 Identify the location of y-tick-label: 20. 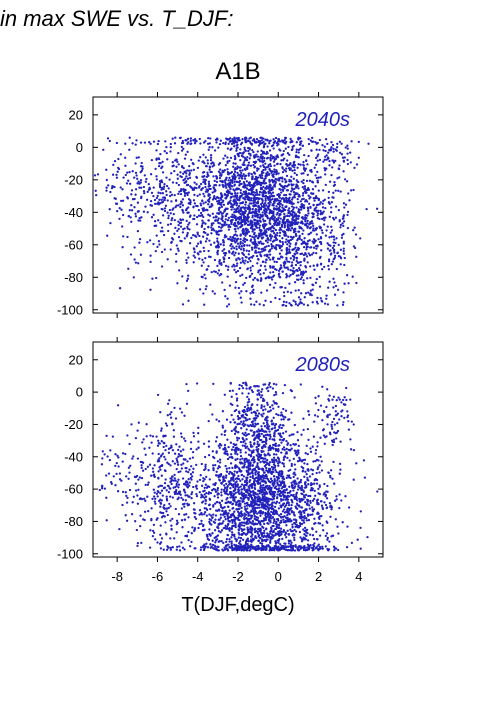
(76, 114).